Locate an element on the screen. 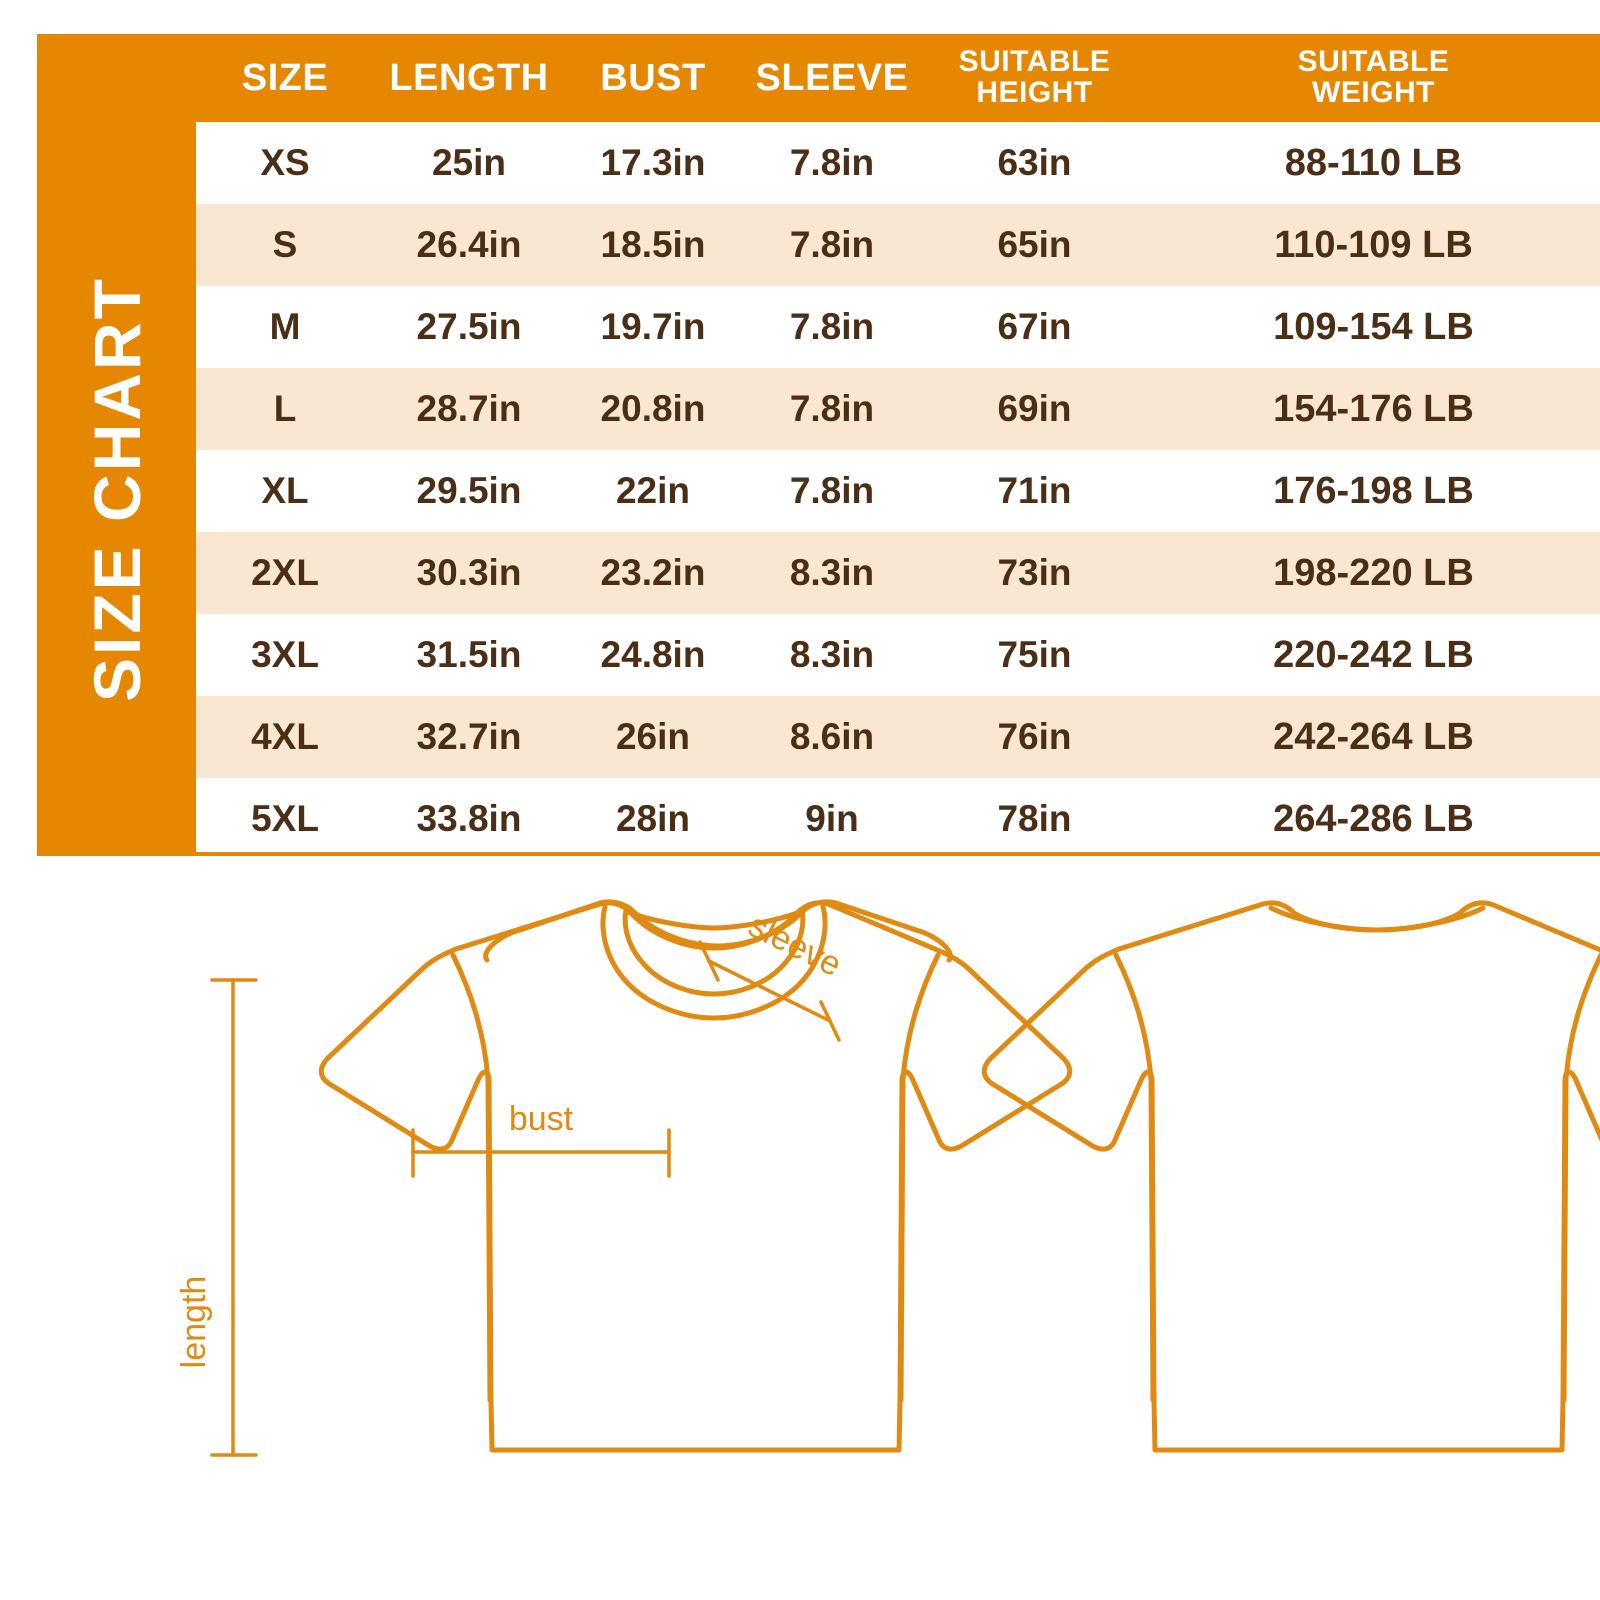 The image size is (1600, 1600). column-header-size: SIZE is located at coordinates (285, 77).